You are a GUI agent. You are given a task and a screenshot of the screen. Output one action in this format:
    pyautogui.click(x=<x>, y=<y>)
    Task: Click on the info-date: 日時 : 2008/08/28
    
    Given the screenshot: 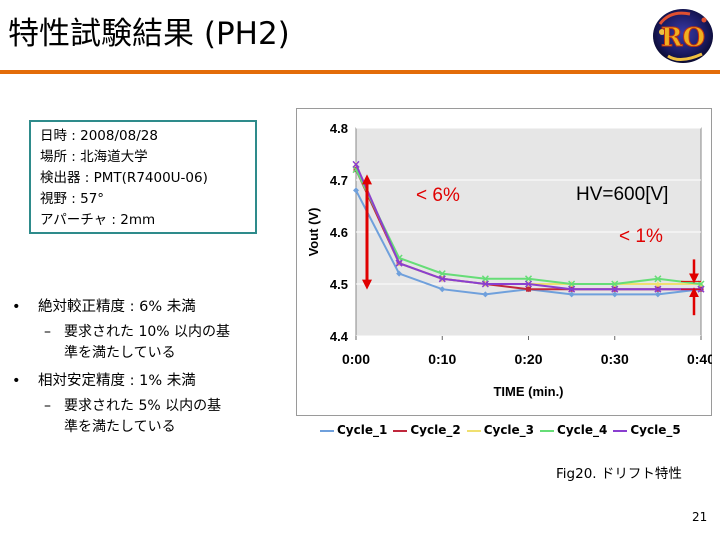 What is the action you would take?
    pyautogui.click(x=99, y=136)
    